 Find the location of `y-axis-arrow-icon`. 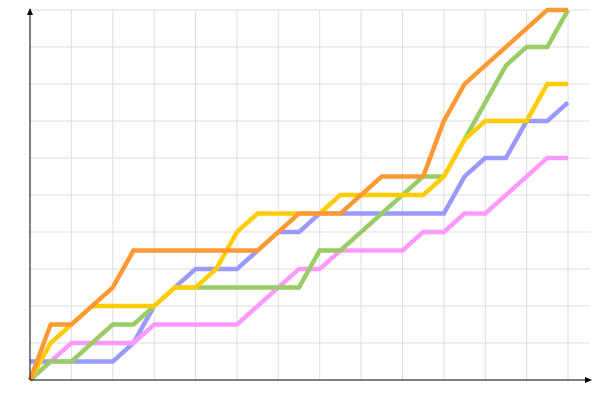

y-axis-arrow-icon is located at coordinates (30, 11).